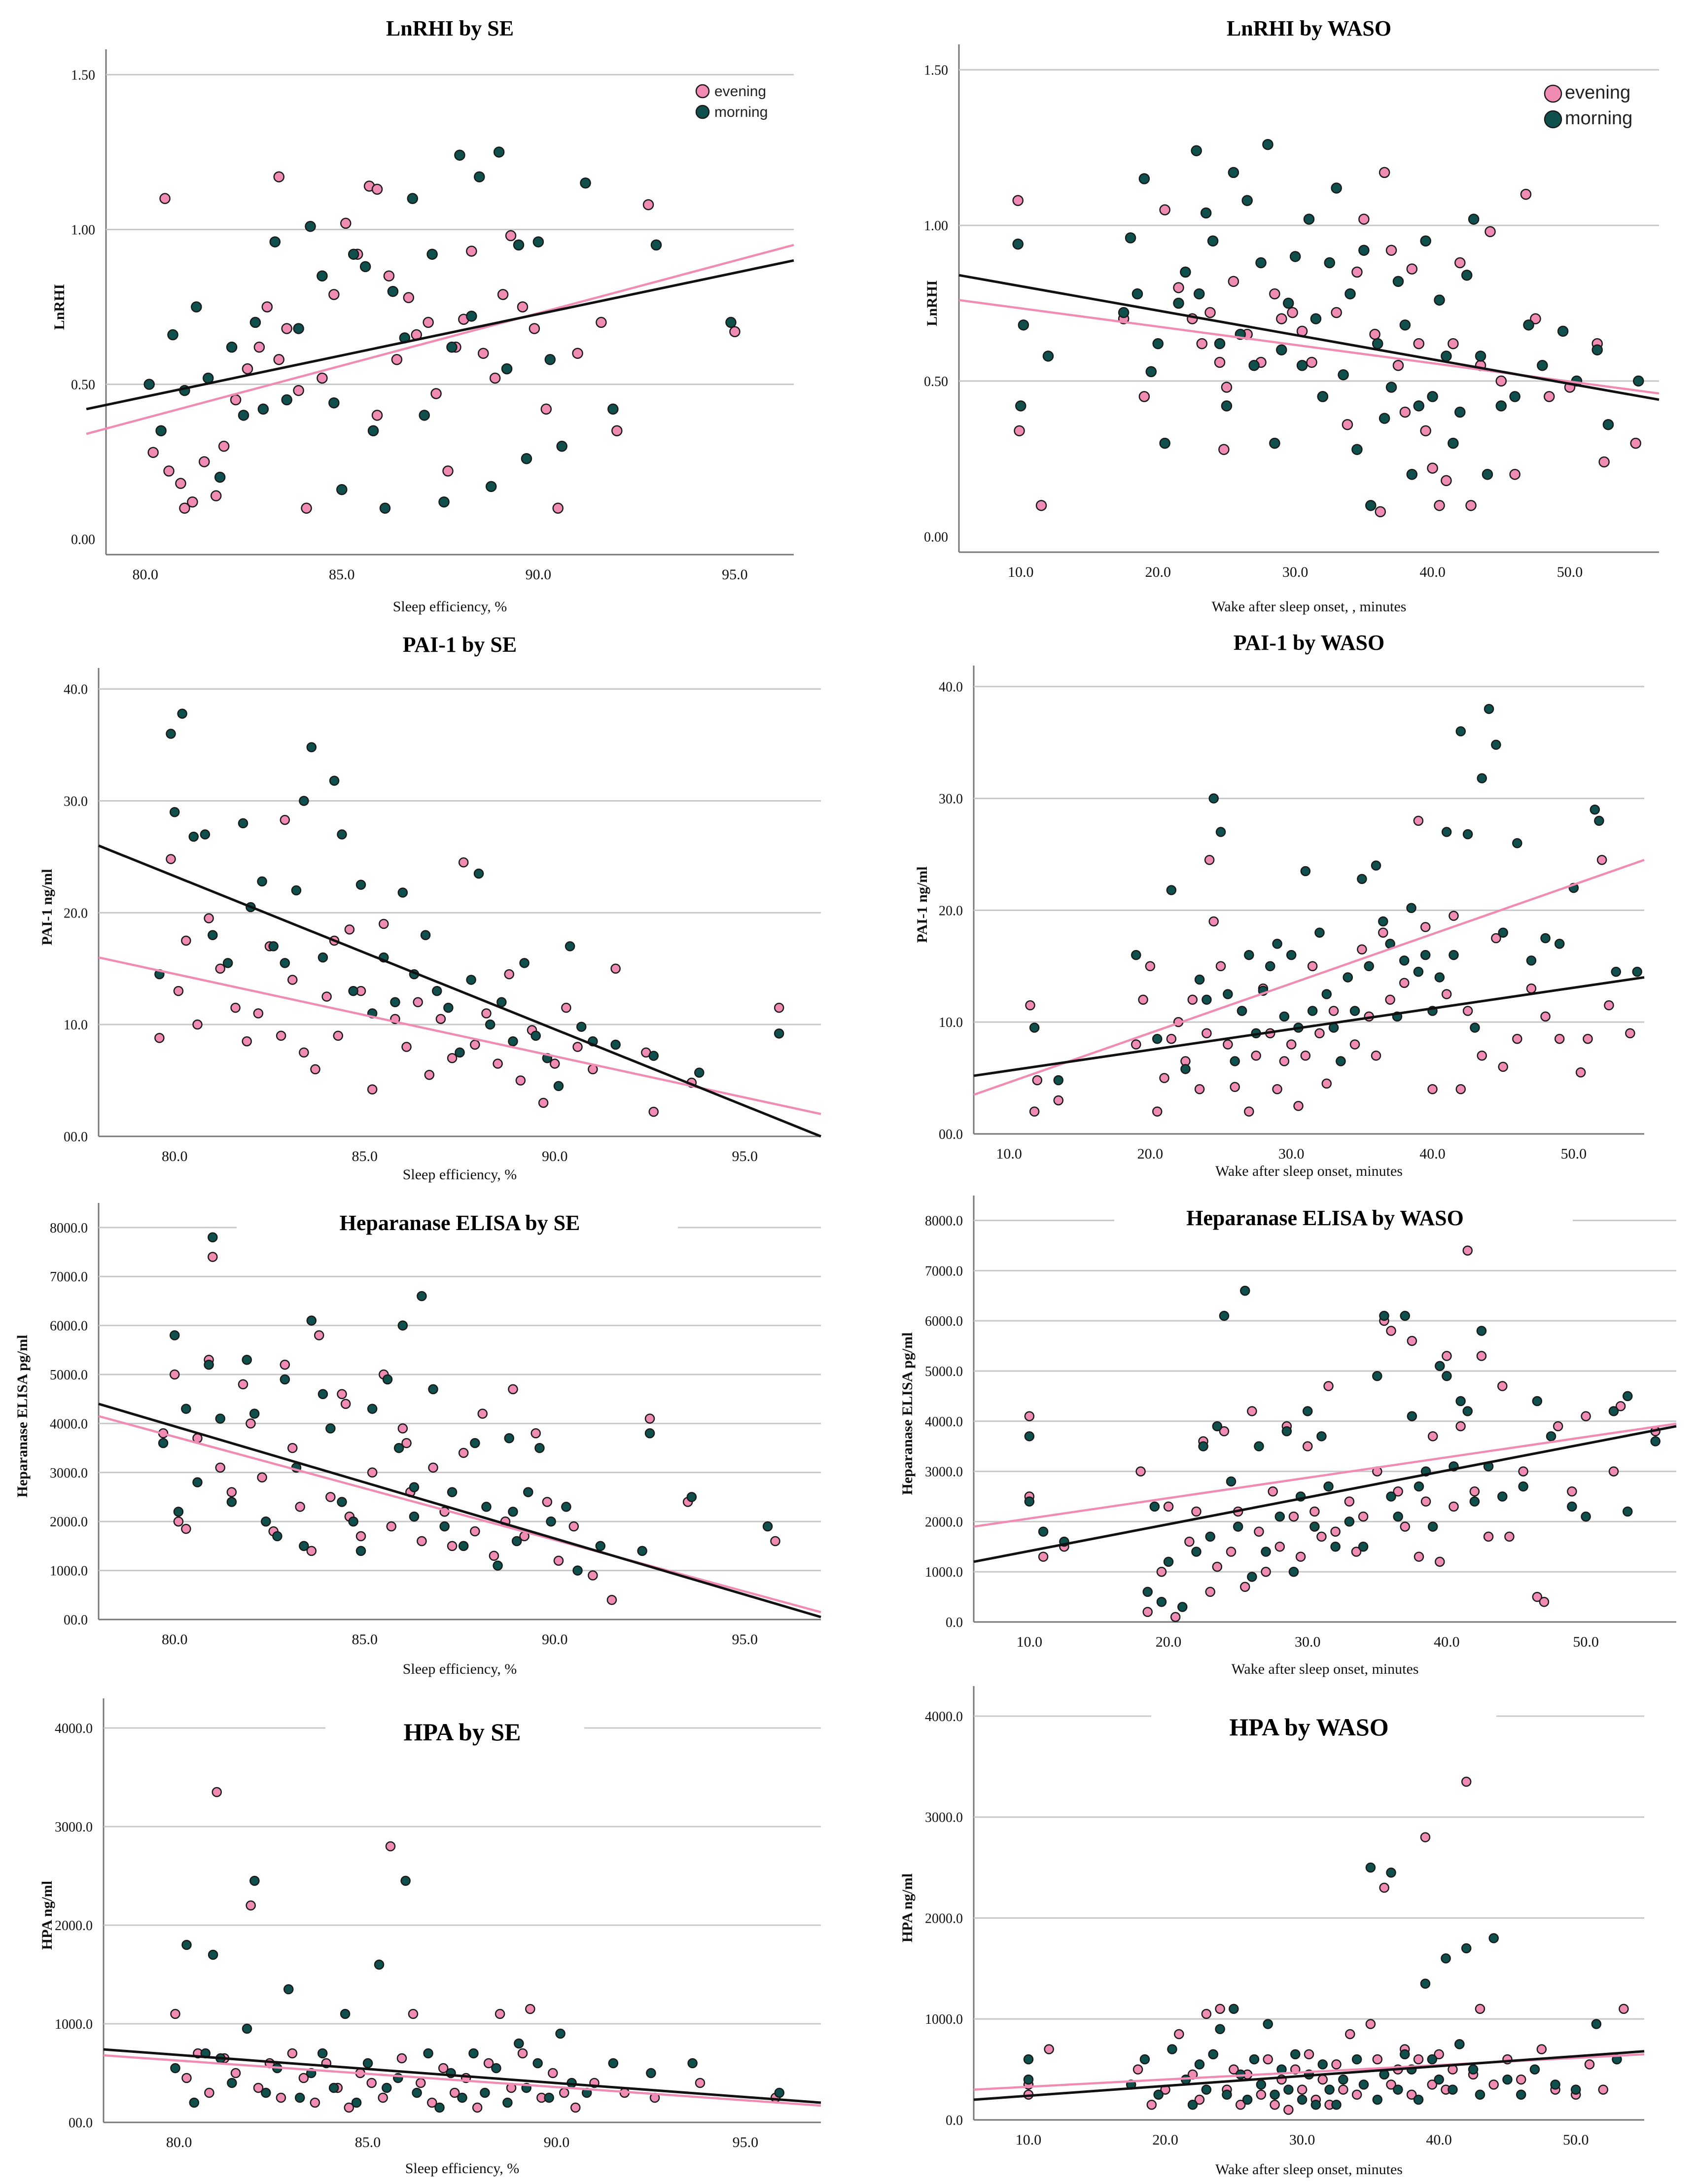 This screenshot has height=2184, width=1697. What do you see at coordinates (83, 75) in the screenshot?
I see `y-tick-label: 1.50` at bounding box center [83, 75].